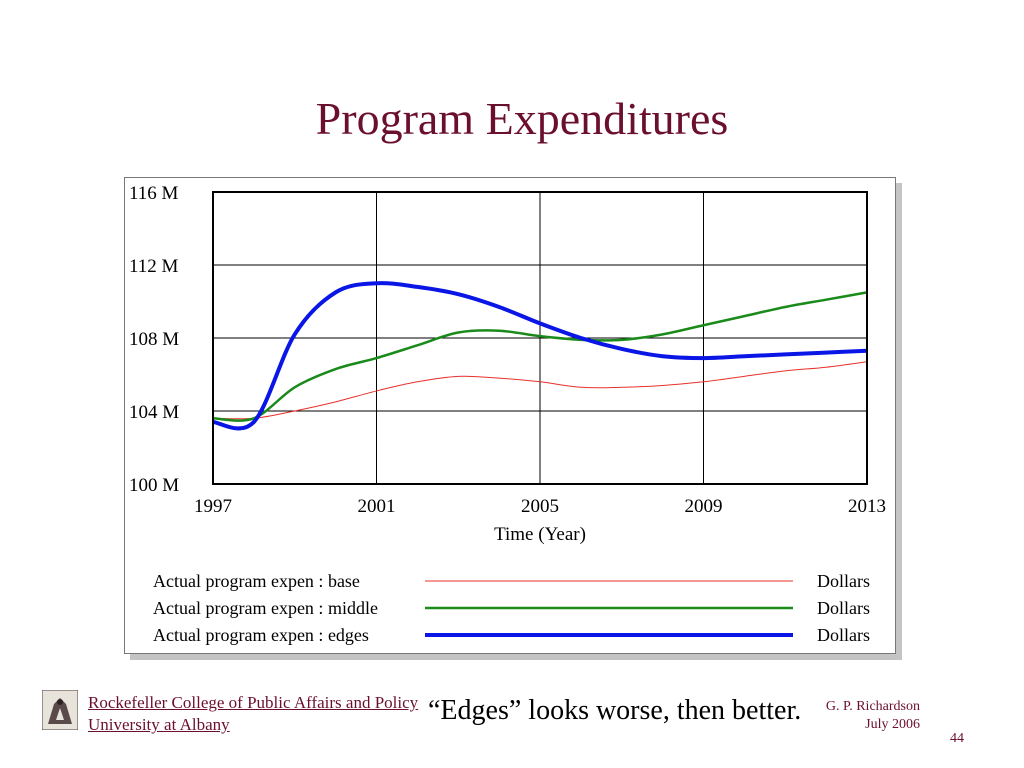 Image resolution: width=1024 pixels, height=768 pixels. I want to click on y-tick-labels: 100 M 104 M 108 M 112 M 116 M, so click(154, 339).